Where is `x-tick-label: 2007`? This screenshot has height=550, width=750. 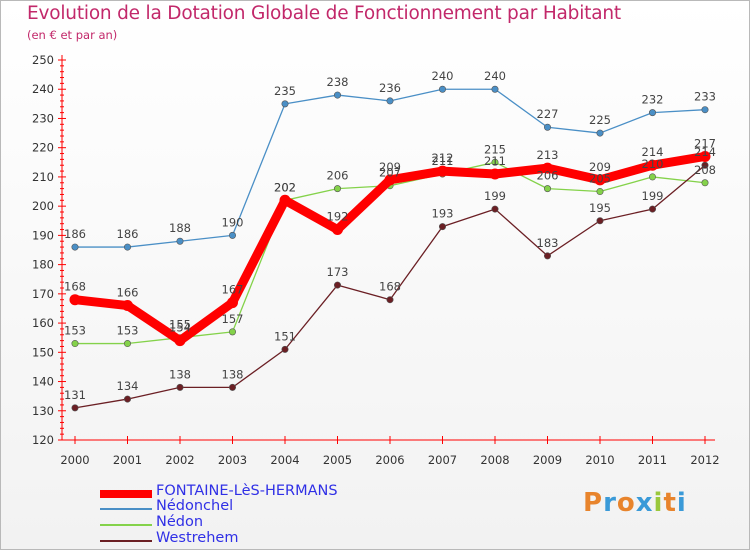
x-tick-label: 2007 is located at coordinates (442, 460).